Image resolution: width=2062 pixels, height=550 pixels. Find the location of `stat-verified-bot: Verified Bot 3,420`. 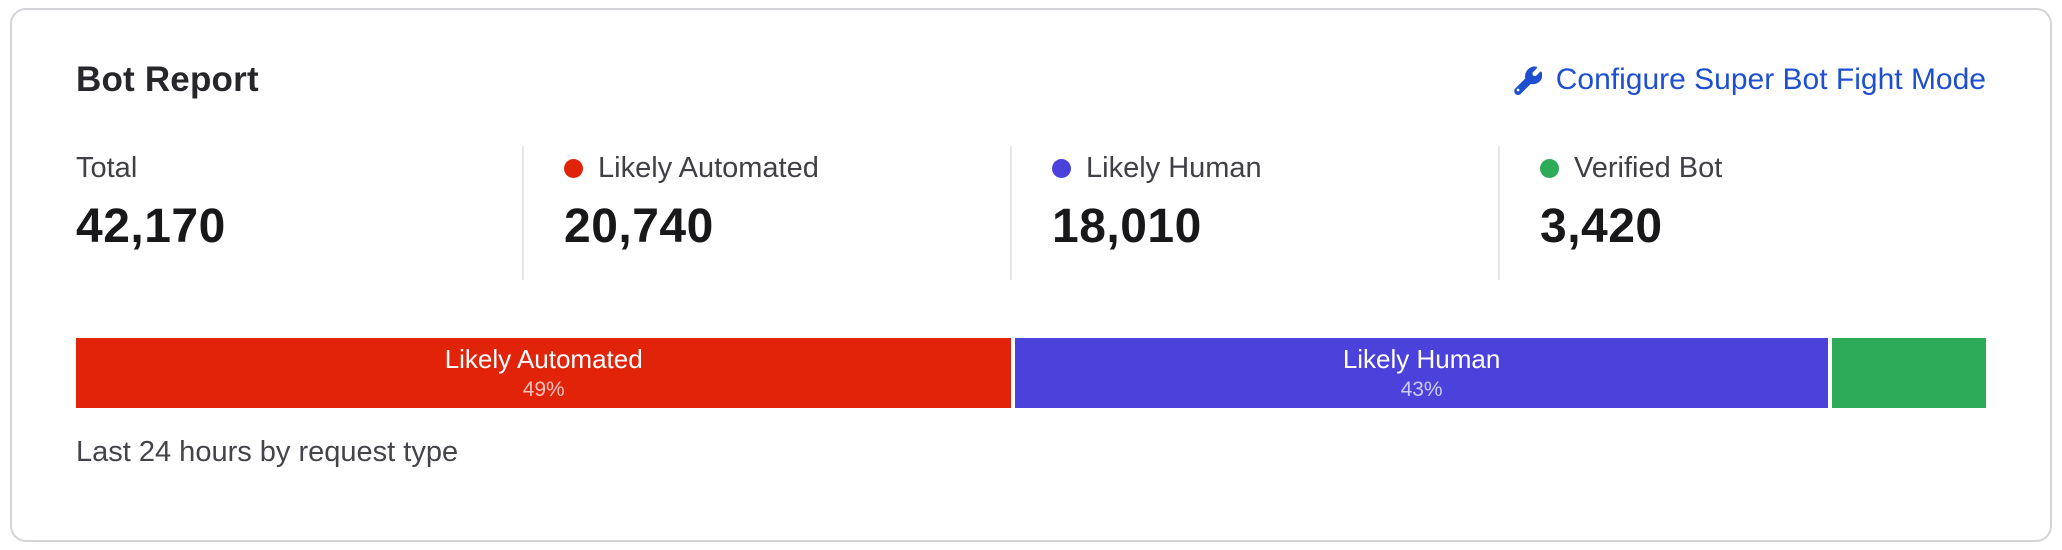

stat-verified-bot: Verified Bot 3,420 is located at coordinates (1742, 213).